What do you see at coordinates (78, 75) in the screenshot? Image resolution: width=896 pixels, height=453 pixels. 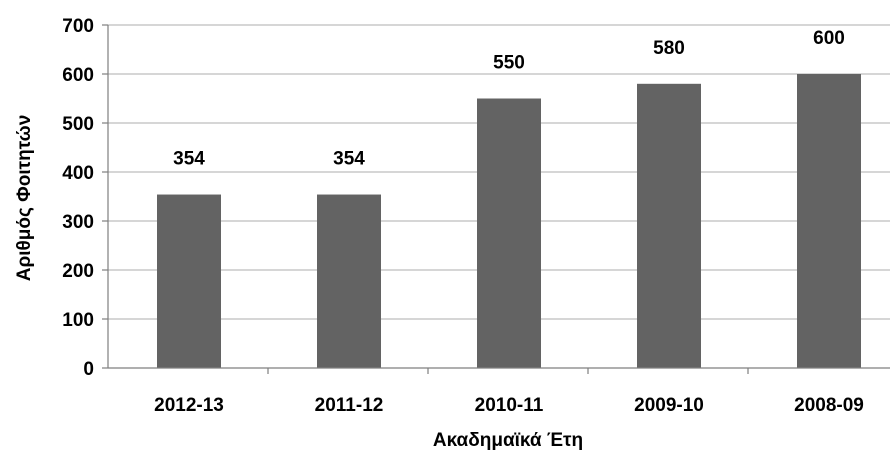 I see `y-tick-label: 600` at bounding box center [78, 75].